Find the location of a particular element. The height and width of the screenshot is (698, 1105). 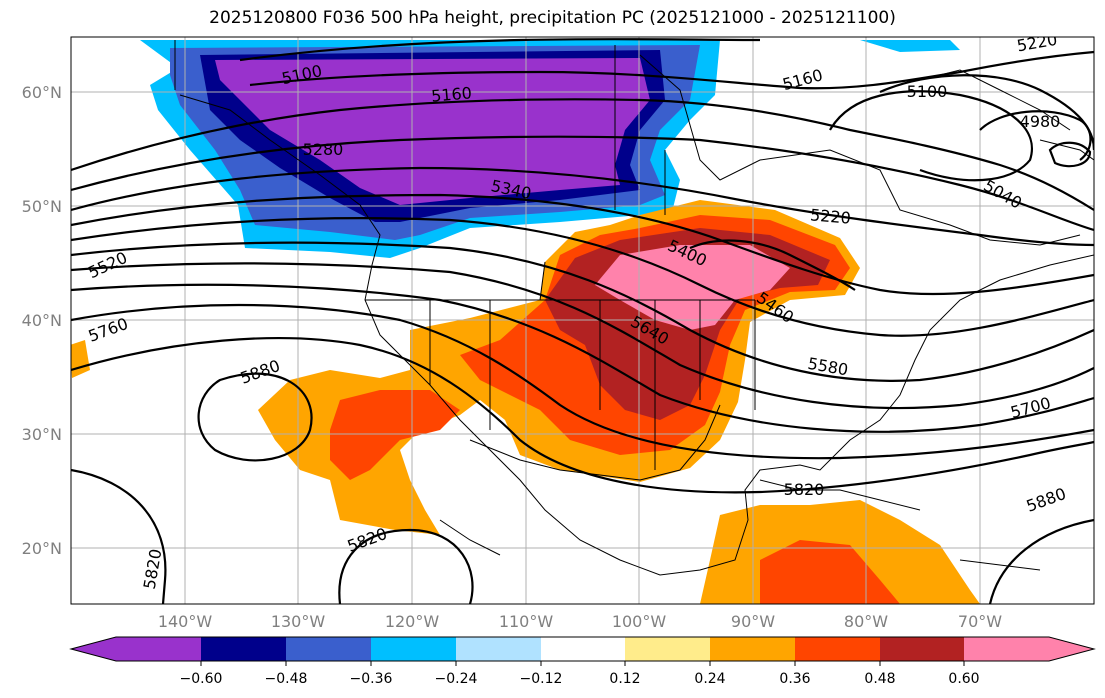

colorbar-label: 0.24 is located at coordinates (709, 679).